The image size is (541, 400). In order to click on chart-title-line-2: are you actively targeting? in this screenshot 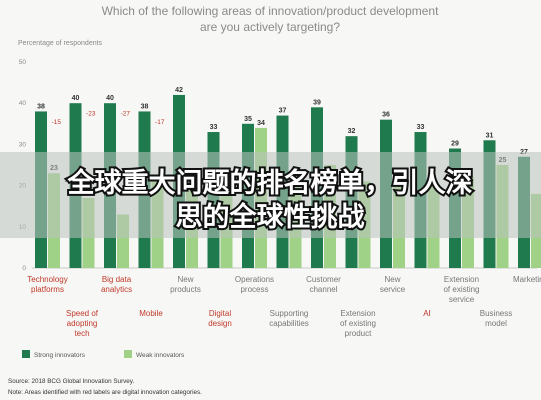, I will do `click(270, 27)`.